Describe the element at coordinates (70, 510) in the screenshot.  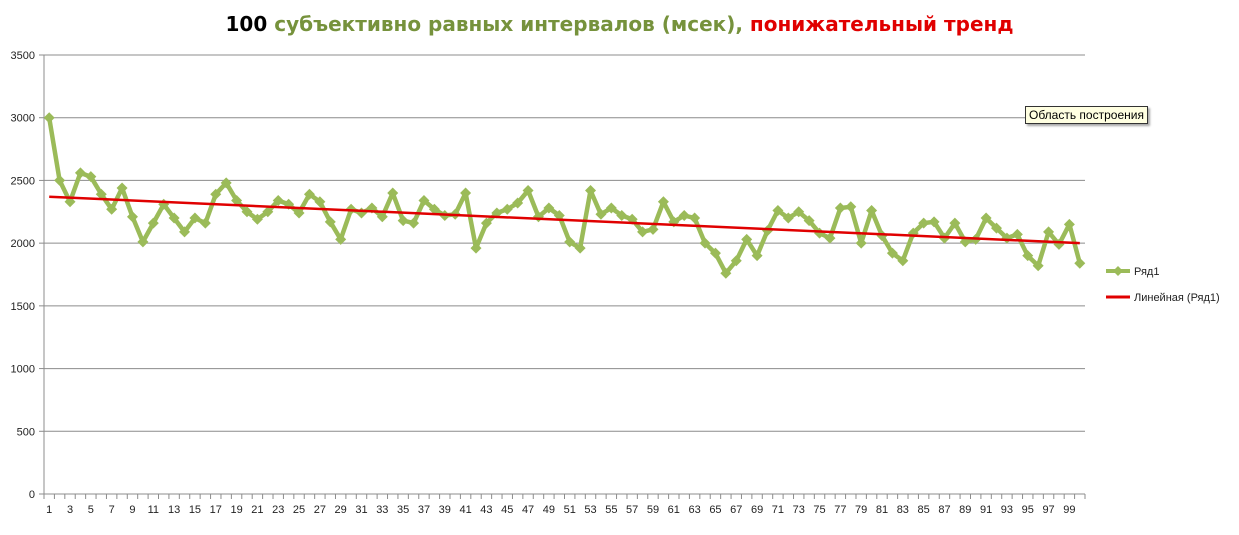
I see `x-tick-label: 3` at that location.